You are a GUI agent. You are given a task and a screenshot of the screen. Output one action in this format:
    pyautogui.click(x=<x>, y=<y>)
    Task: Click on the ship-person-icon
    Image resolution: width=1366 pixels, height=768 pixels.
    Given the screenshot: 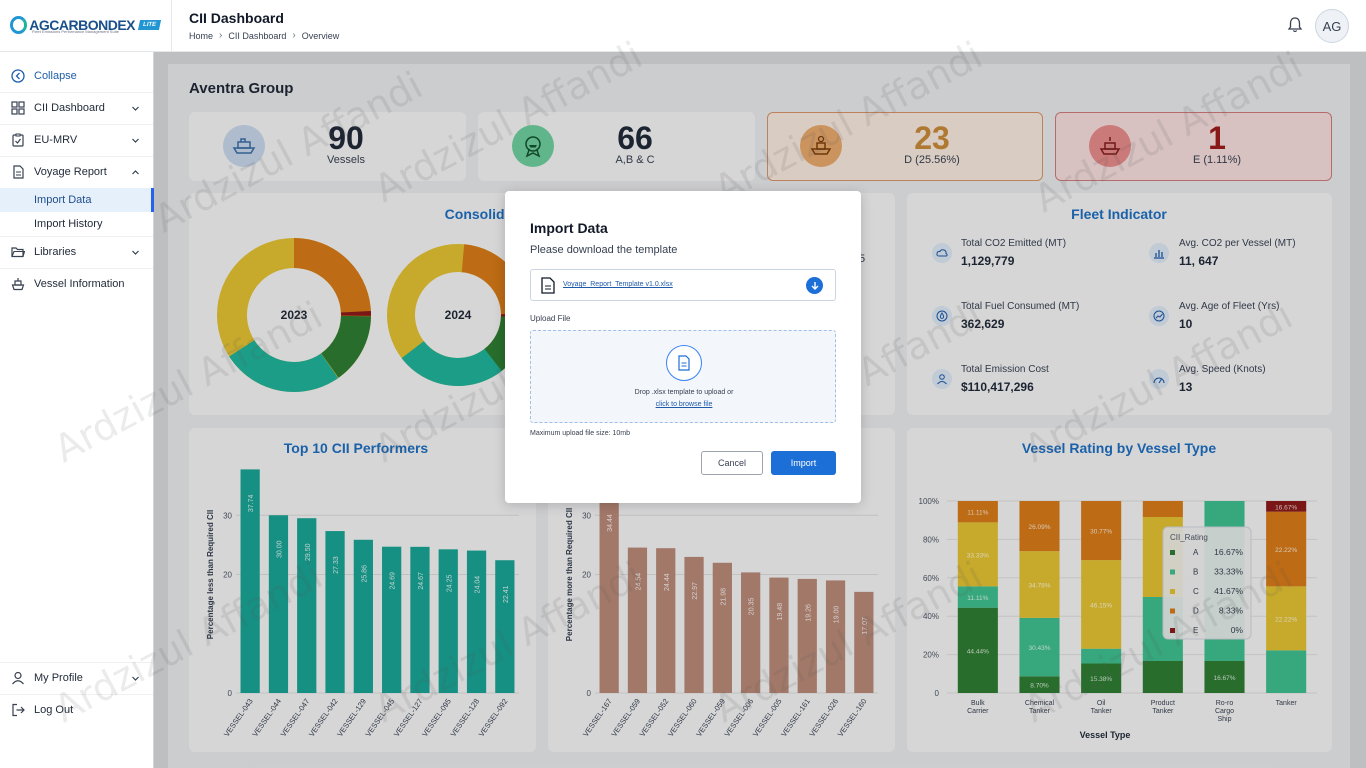 What is the action you would take?
    pyautogui.click(x=821, y=146)
    